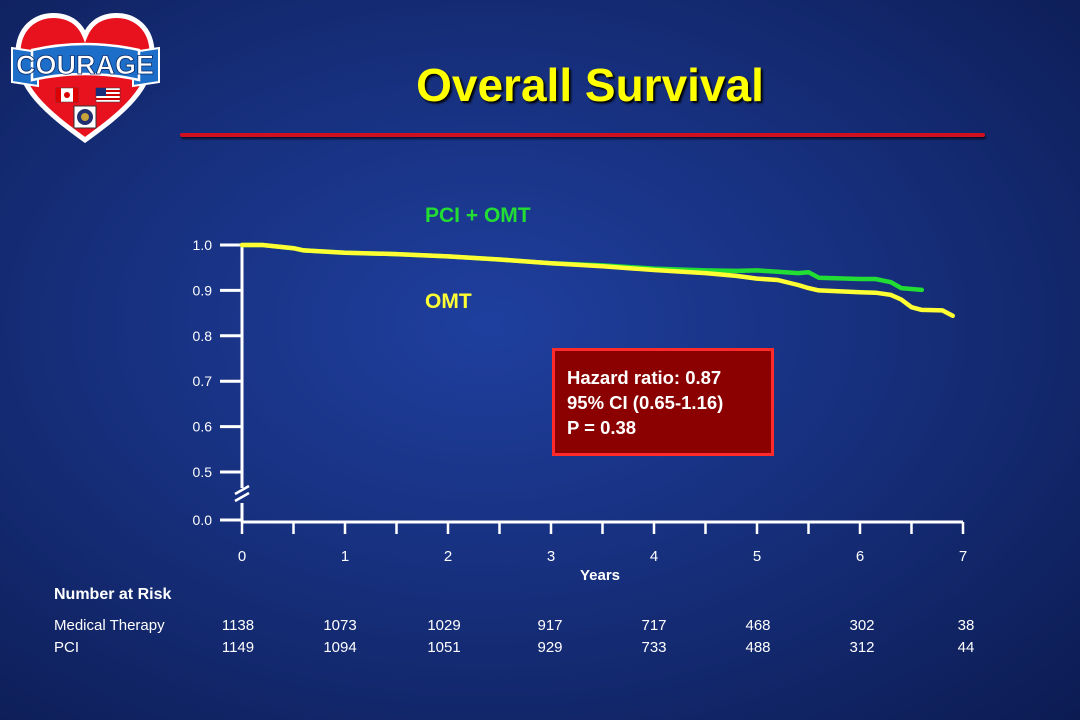 This screenshot has width=1080, height=720. I want to click on risk-cell: 929, so click(550, 647).